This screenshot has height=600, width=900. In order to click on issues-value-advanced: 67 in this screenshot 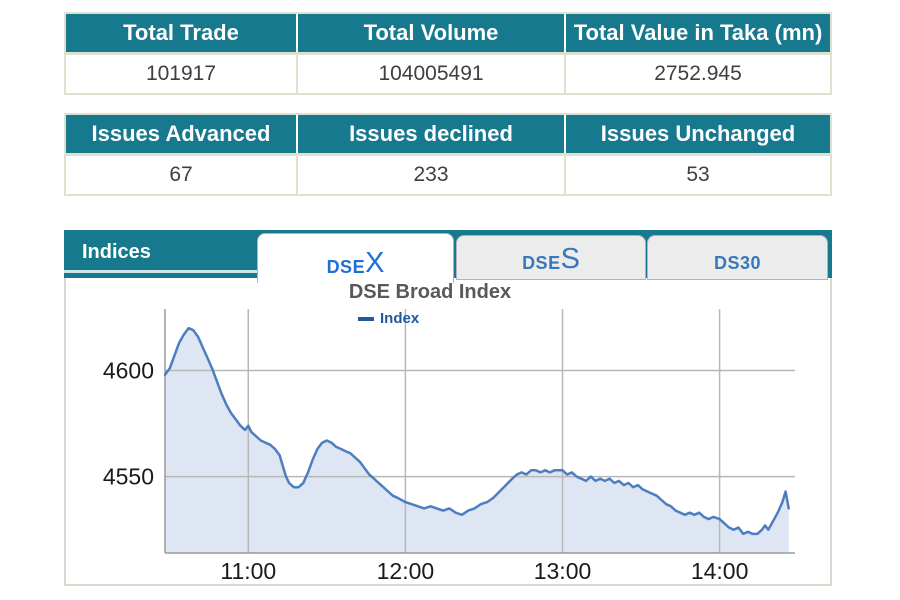, I will do `click(181, 175)`.